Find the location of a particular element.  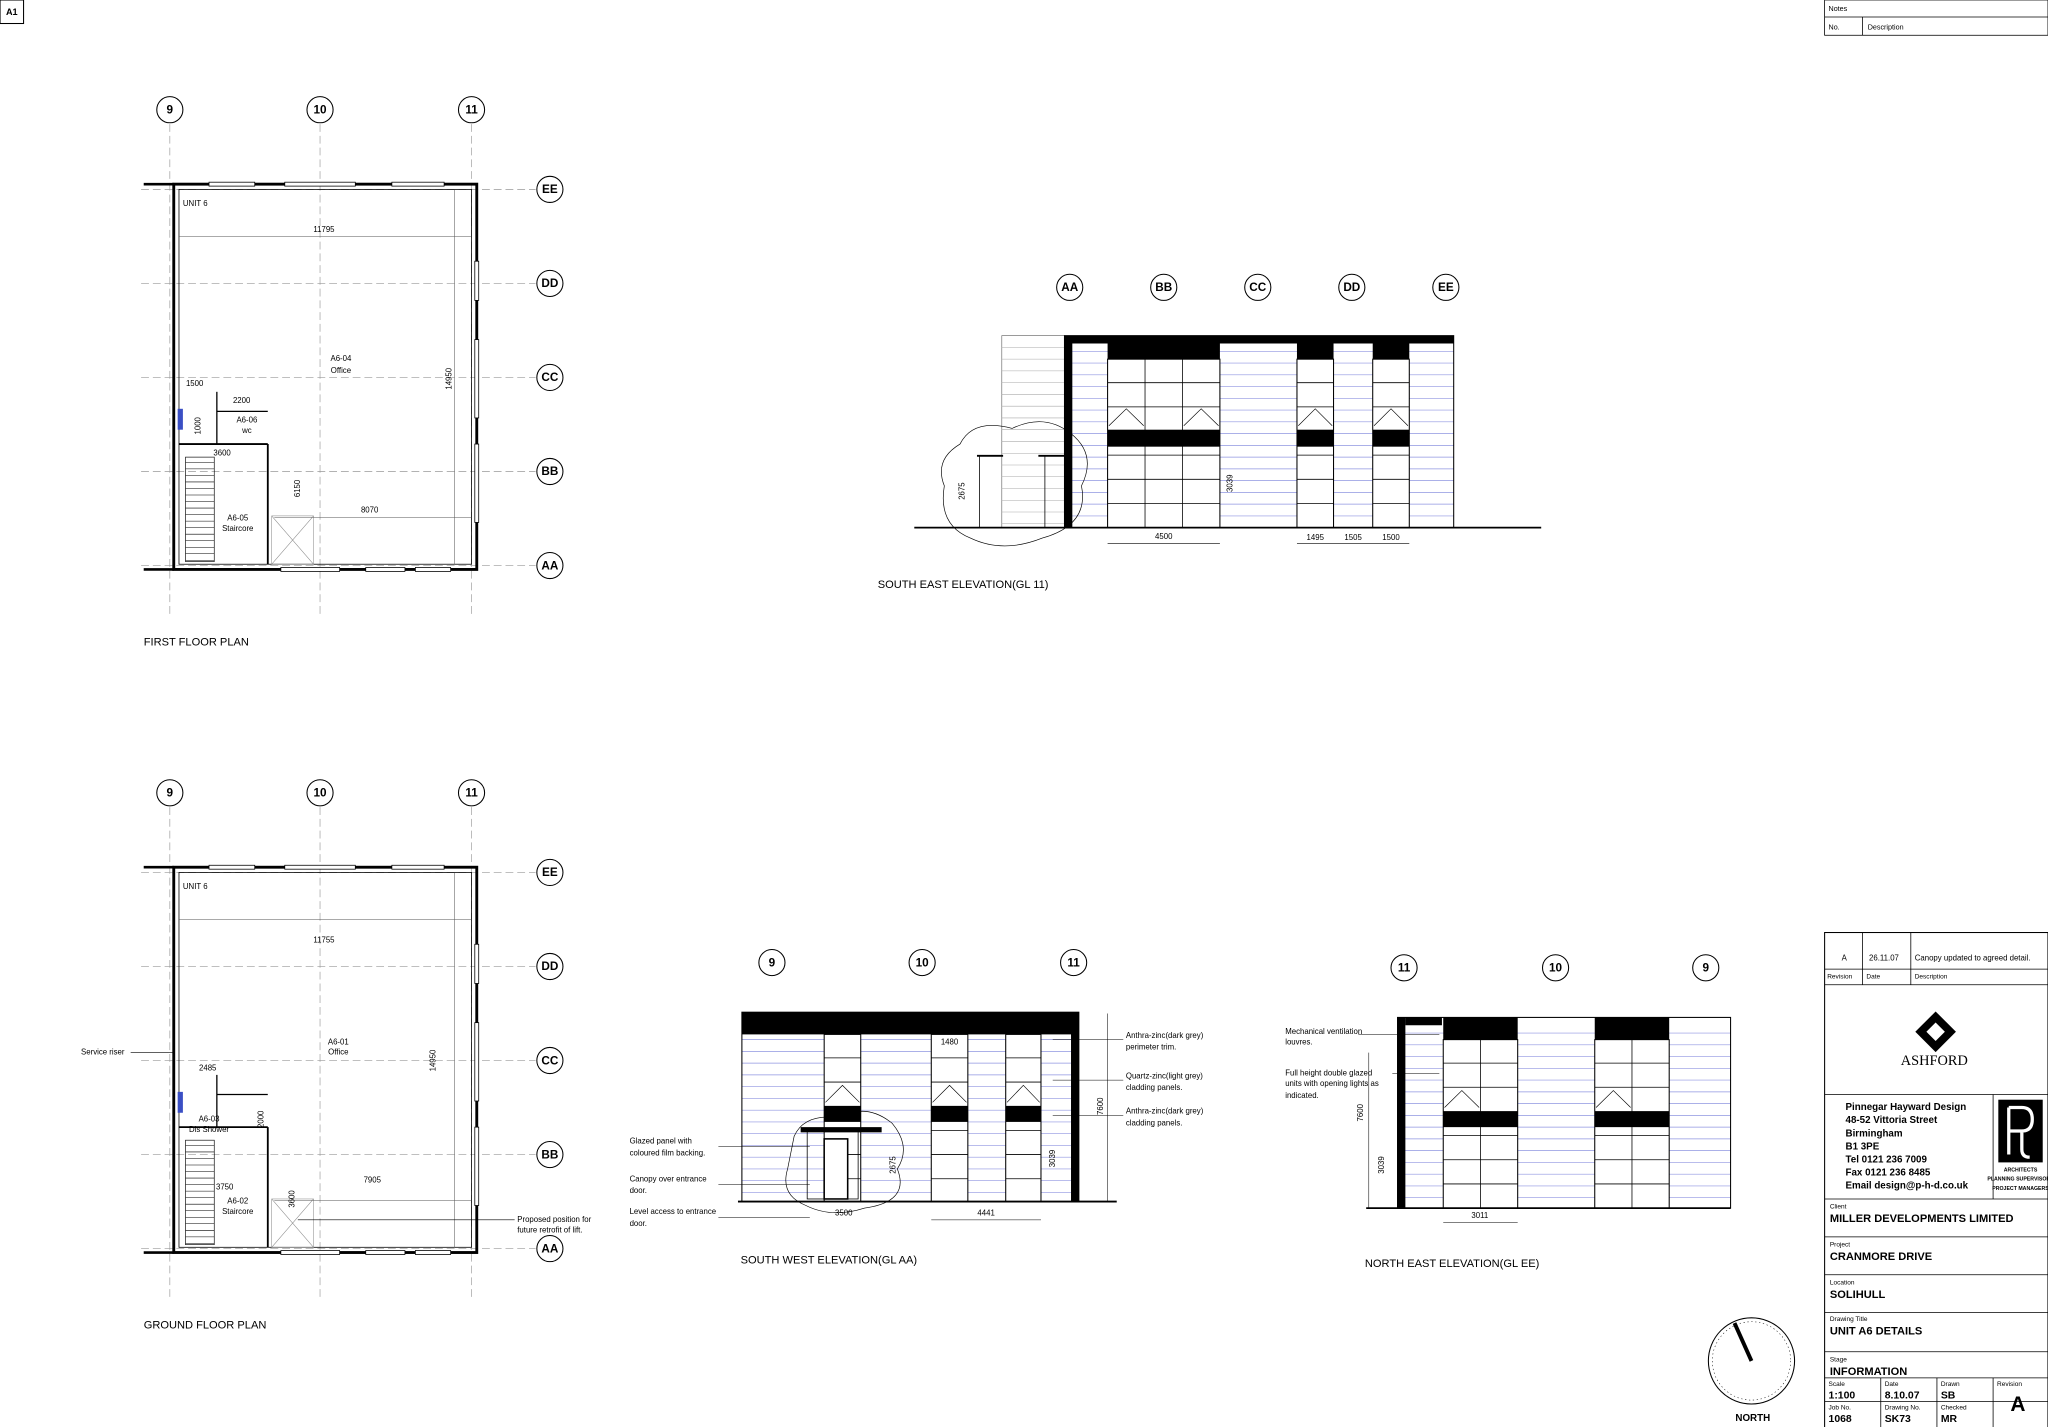

label: MR is located at coordinates (1949, 1419).